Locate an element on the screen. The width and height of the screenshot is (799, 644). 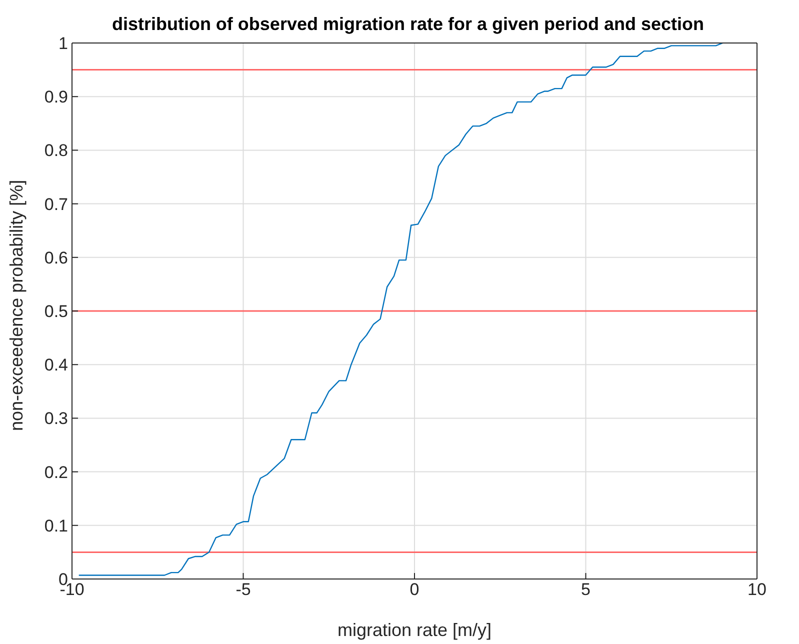
y-tick-label: 0.3 is located at coordinates (56, 418).